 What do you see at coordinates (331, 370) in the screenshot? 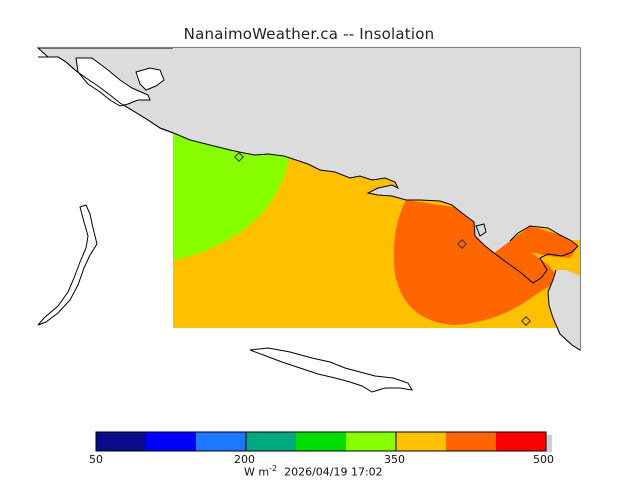
I see `island-outline` at bounding box center [331, 370].